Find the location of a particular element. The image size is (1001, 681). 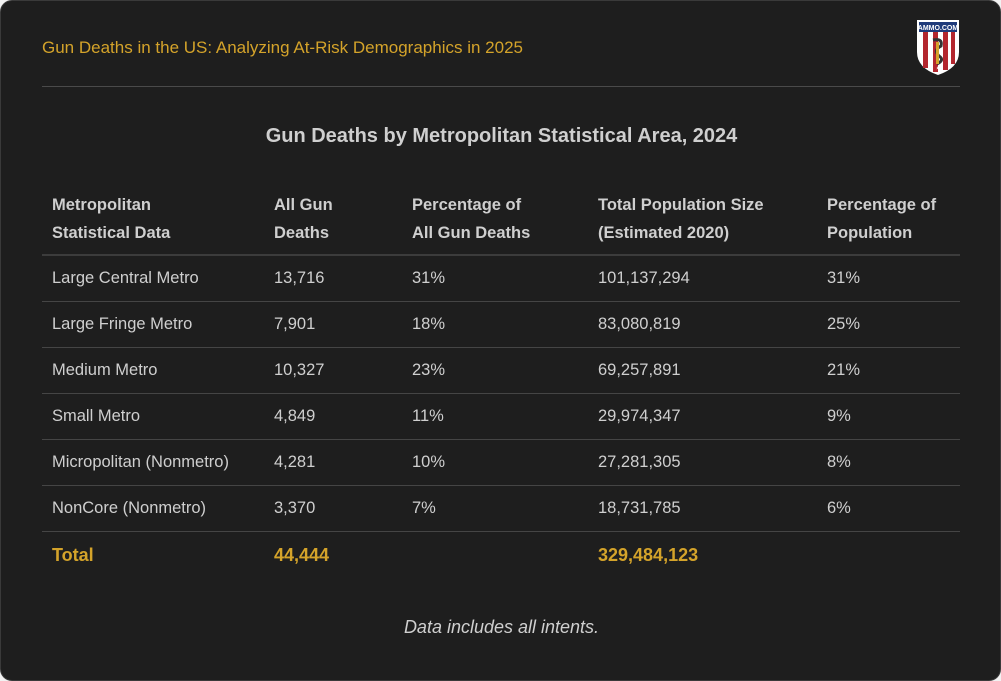

population-cell: 29,974,347 is located at coordinates (702, 416).